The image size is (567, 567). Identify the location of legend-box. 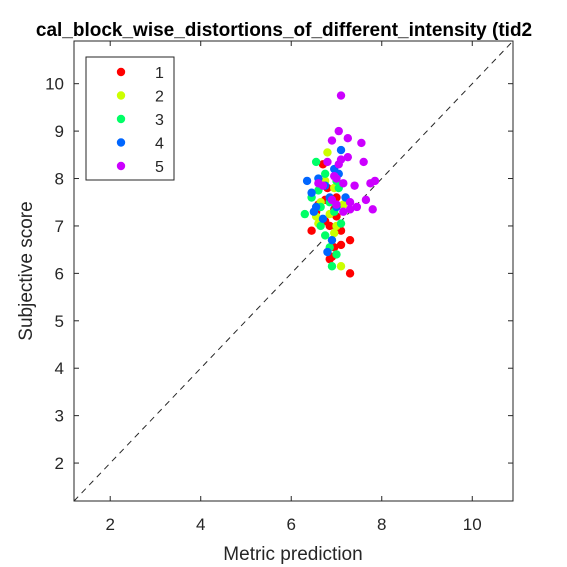
(130, 118).